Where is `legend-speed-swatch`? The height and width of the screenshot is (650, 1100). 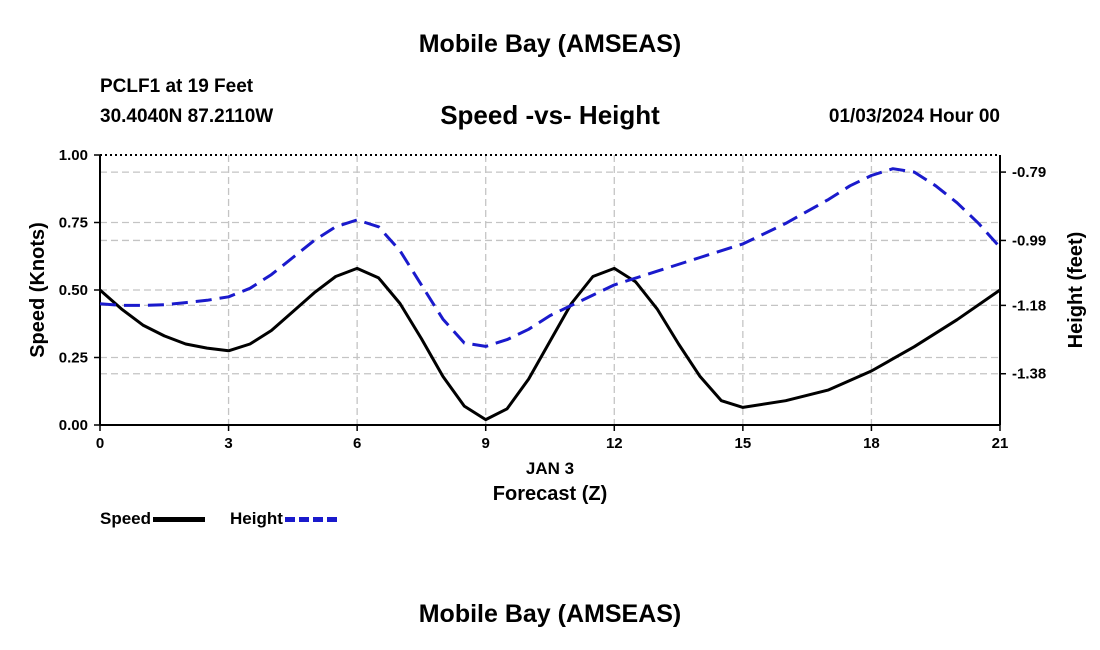
legend-speed-swatch is located at coordinates (179, 519).